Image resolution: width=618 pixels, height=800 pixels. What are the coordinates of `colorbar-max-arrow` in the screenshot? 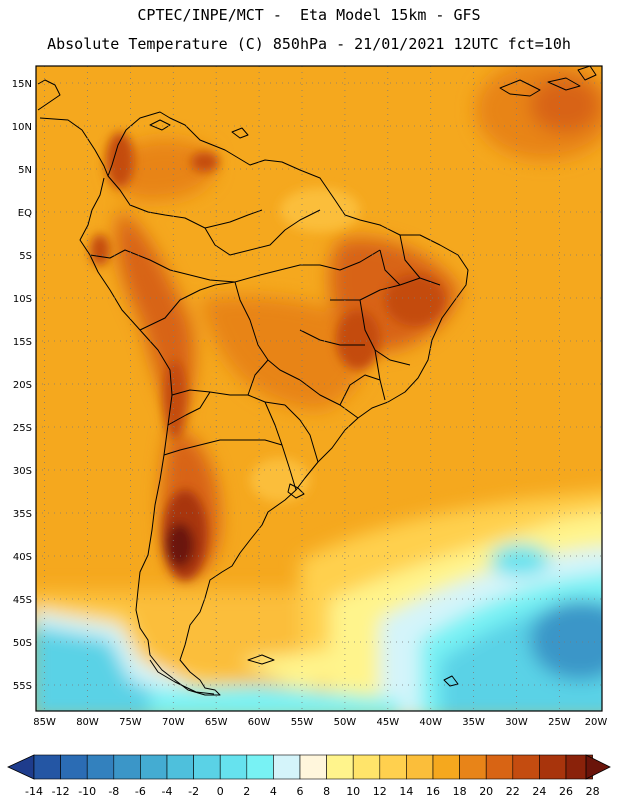 It's located at (598, 767).